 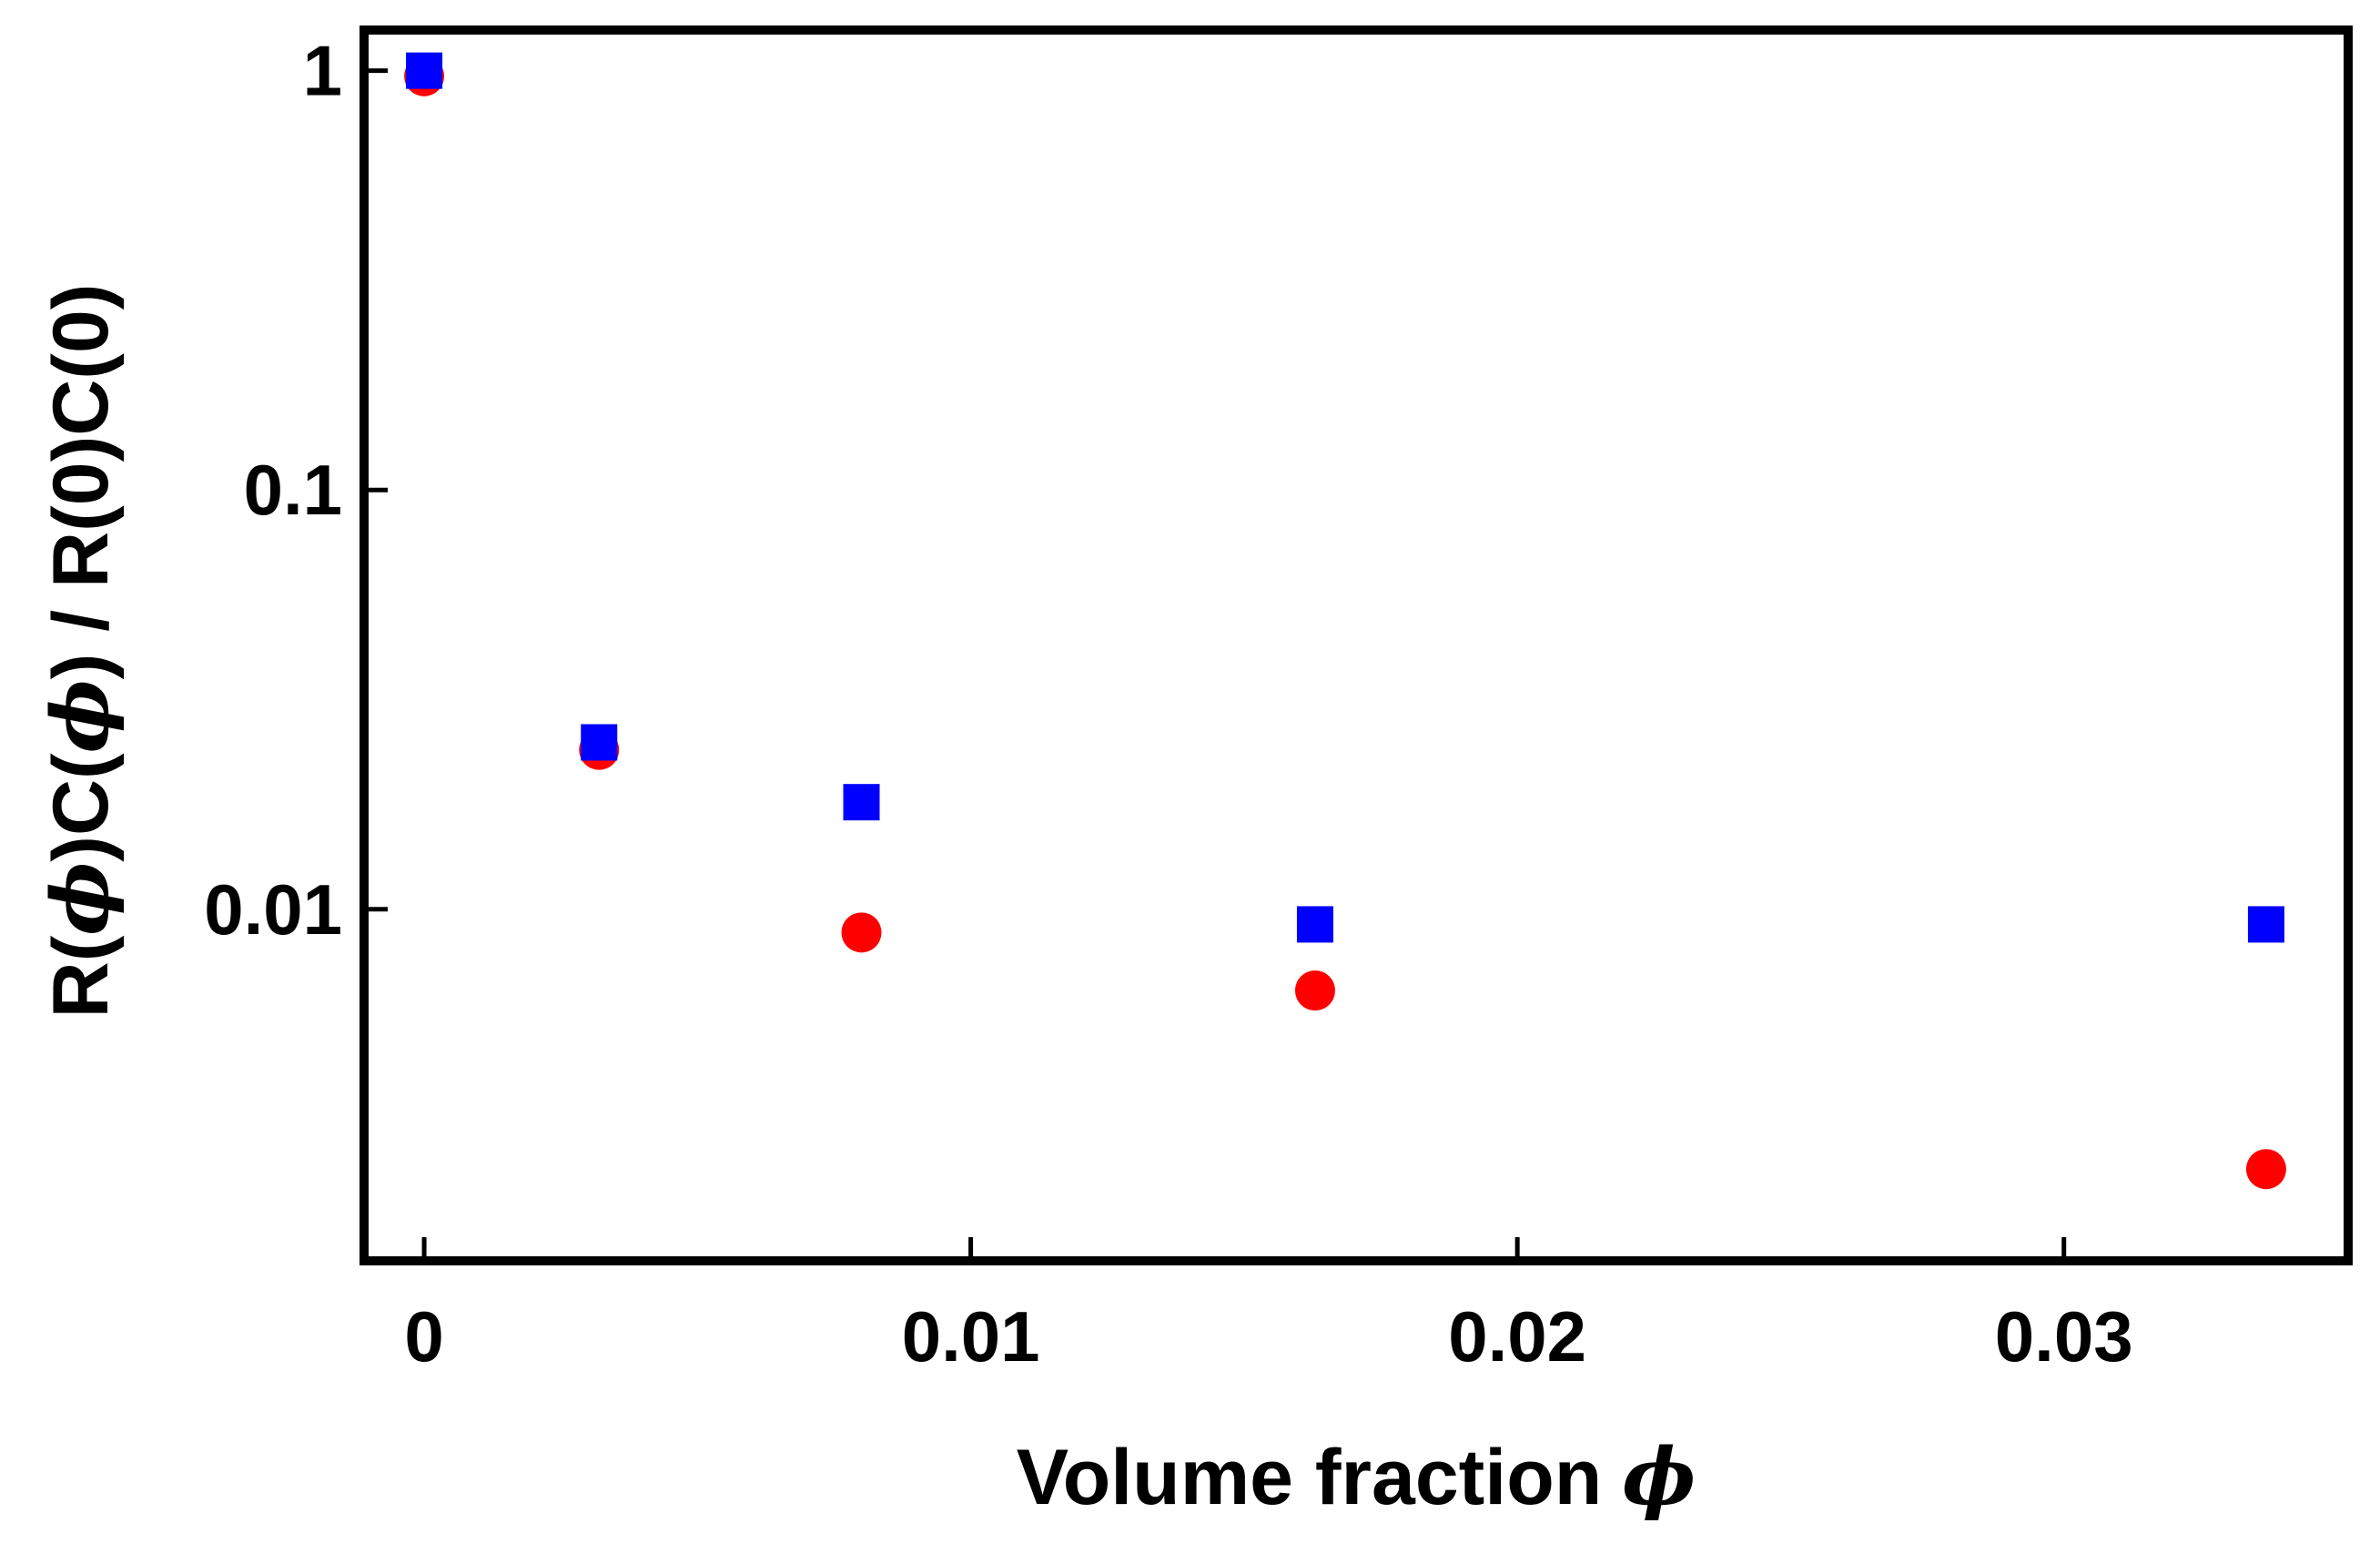 I want to click on x-tick-label: 0.03, so click(x=2064, y=1336).